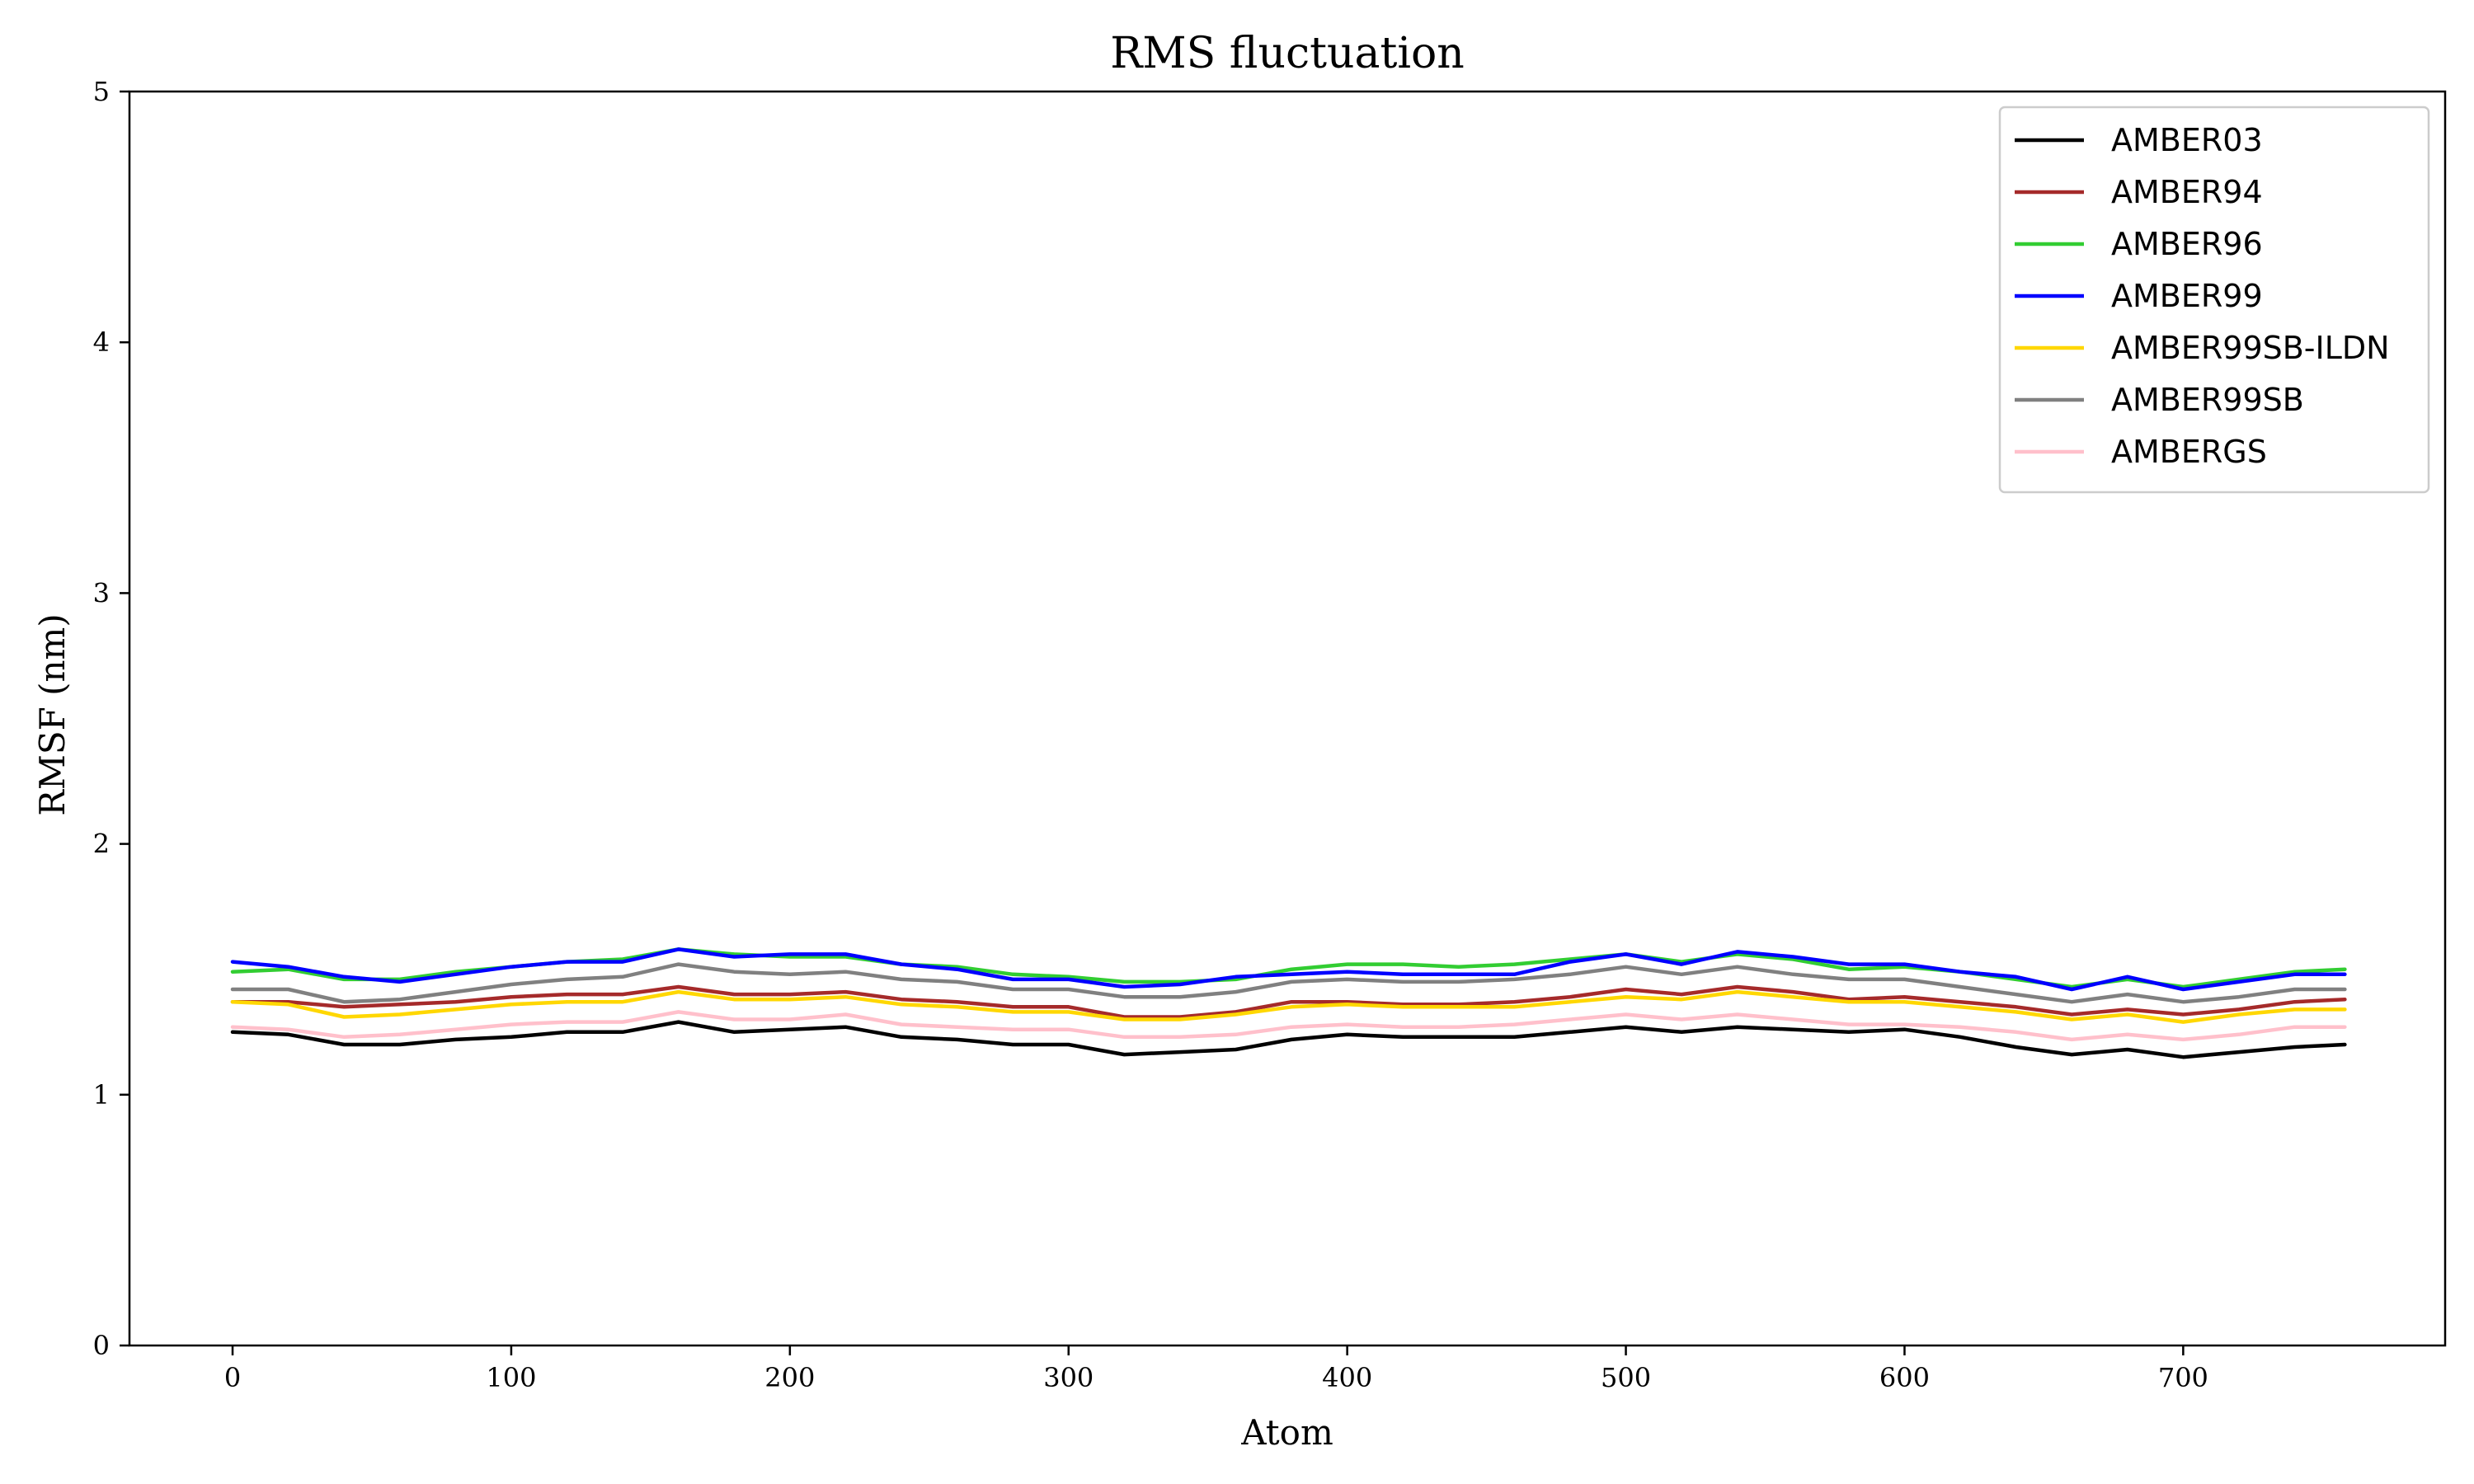 This screenshot has width=2474, height=1484. I want to click on y-tick-label-1: 1, so click(101, 1095).